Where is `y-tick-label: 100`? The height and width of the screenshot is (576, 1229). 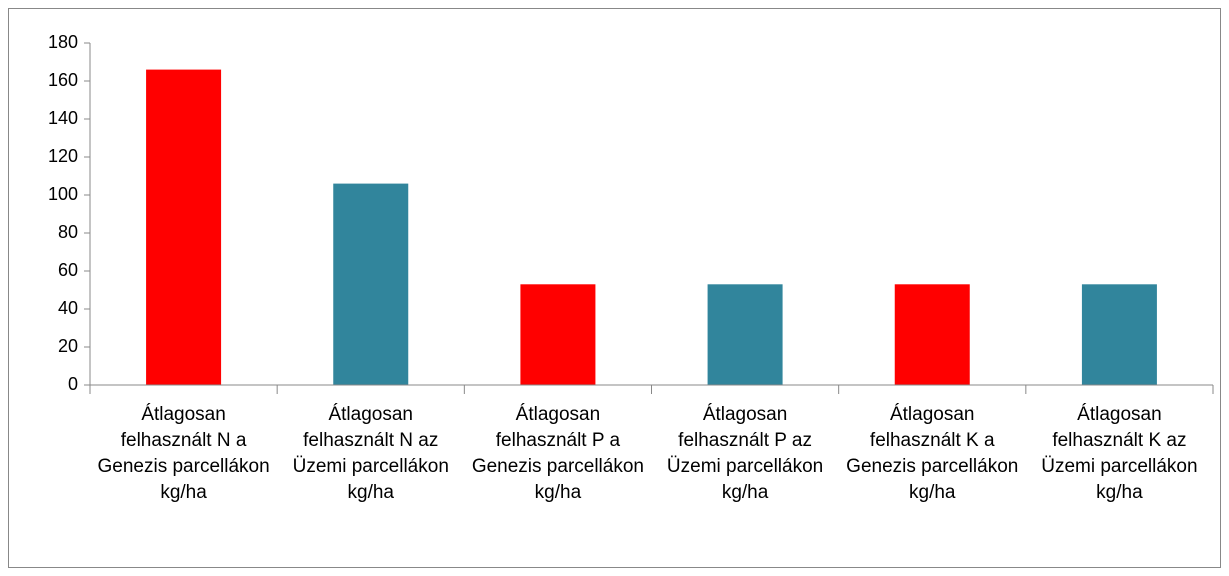 y-tick-label: 100 is located at coordinates (63, 194).